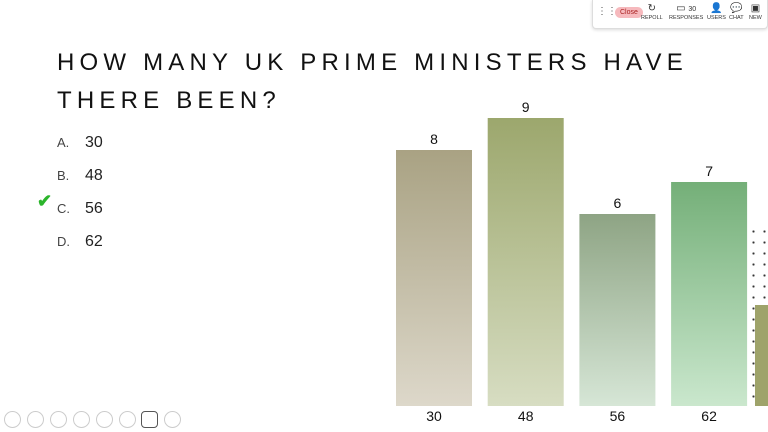 The image size is (768, 432). I want to click on option-text: 30, so click(94, 142).